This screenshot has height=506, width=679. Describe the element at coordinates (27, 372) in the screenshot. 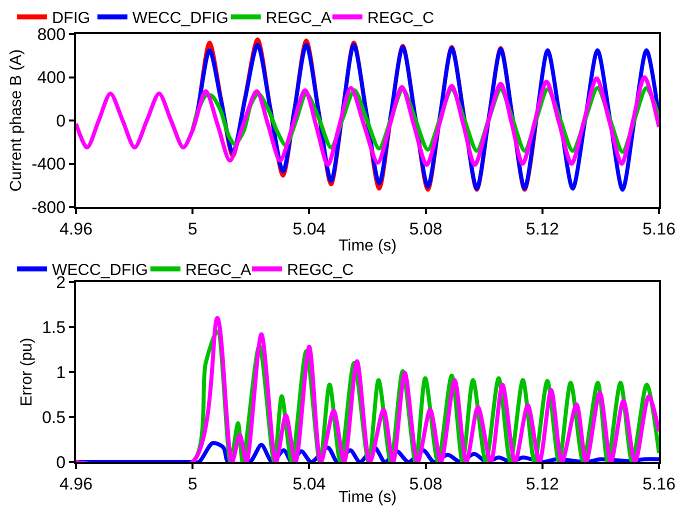

I see `y-axis-title: Error (pu)` at that location.